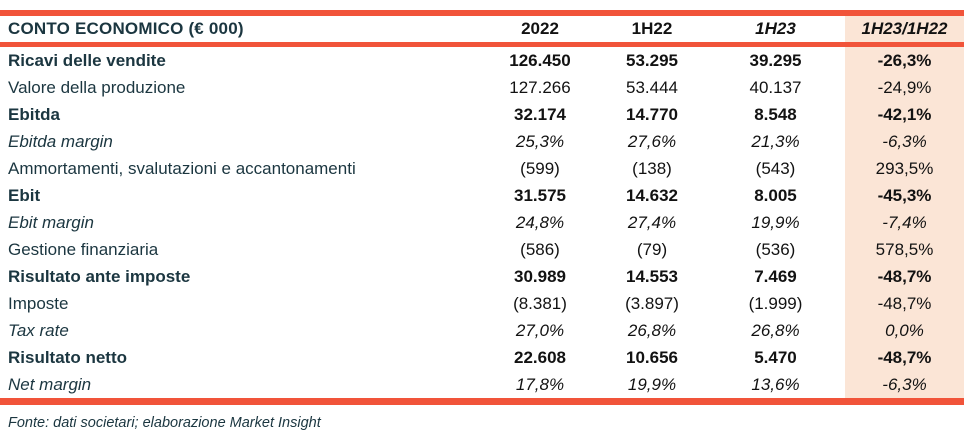  Describe the element at coordinates (904, 249) in the screenshot. I see `cell-value: 578,5%` at that location.